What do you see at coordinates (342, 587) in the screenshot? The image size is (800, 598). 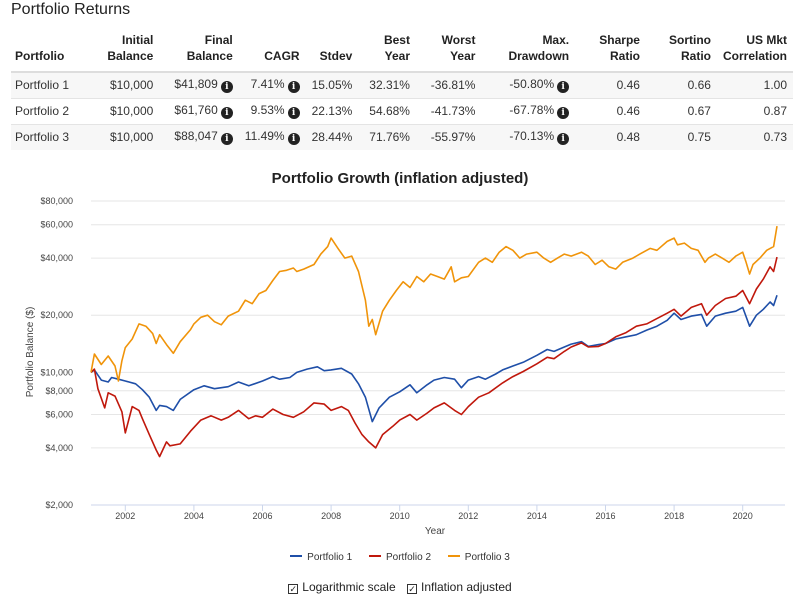 I see `log-scale-toggle: ✓ Logarithmic scale` at bounding box center [342, 587].